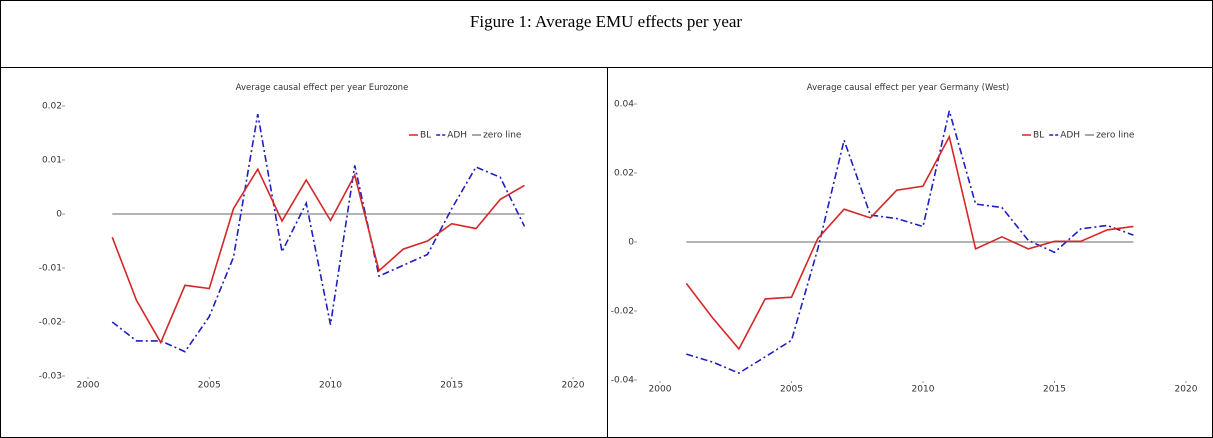 The height and width of the screenshot is (438, 1213). I want to click on chart-title: Average causal effect per year Eurozone, so click(322, 88).